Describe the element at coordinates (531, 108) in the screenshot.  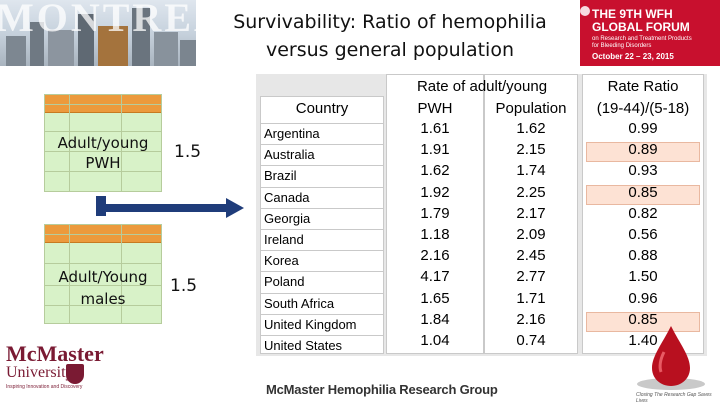
I see `header-population: Population` at that location.